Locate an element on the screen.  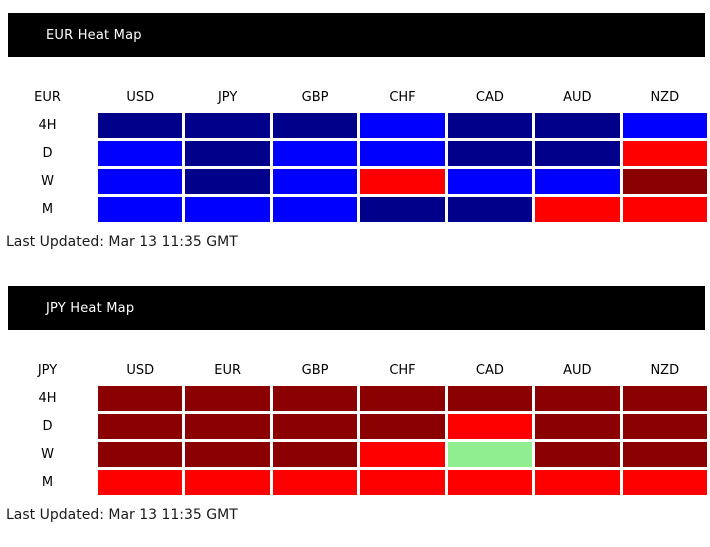
column-header-jpy: JPY is located at coordinates (227, 97).